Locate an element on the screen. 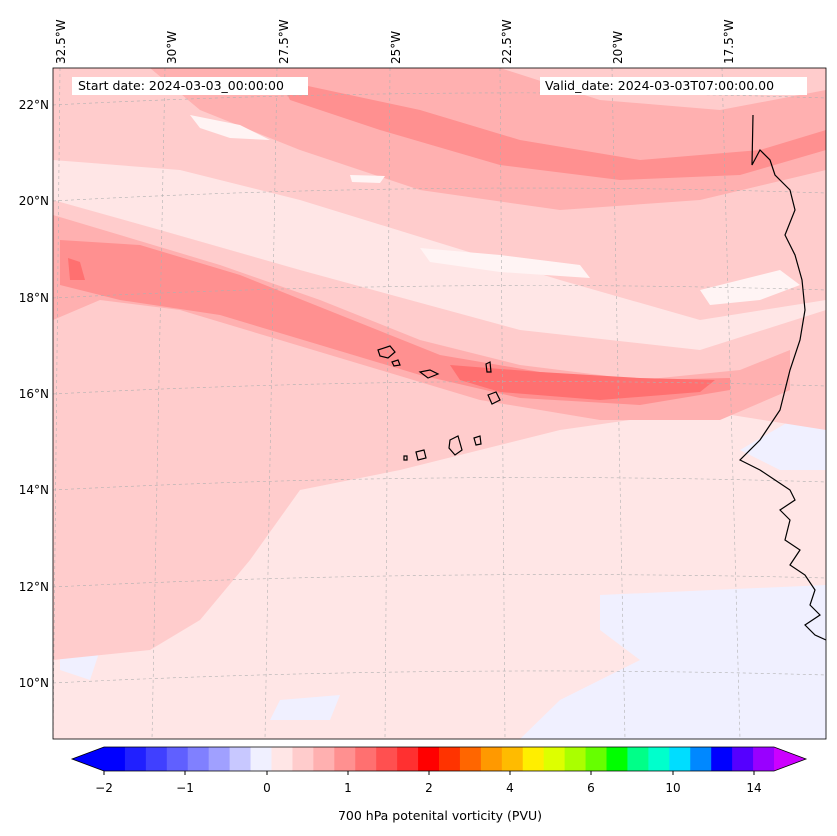  lon-label-32-5w: 32.5°W is located at coordinates (61, 41).